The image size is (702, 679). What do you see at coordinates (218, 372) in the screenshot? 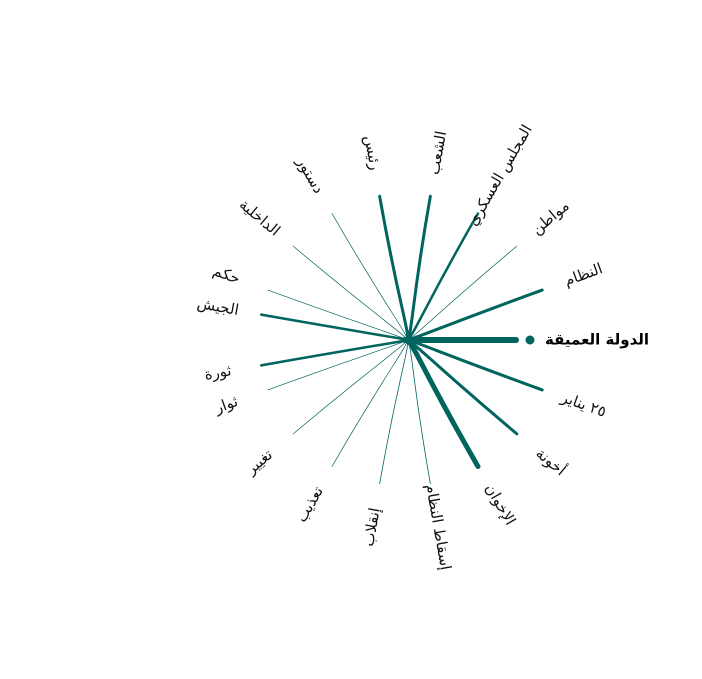
I see `node-label-9: ثورة` at bounding box center [218, 372].